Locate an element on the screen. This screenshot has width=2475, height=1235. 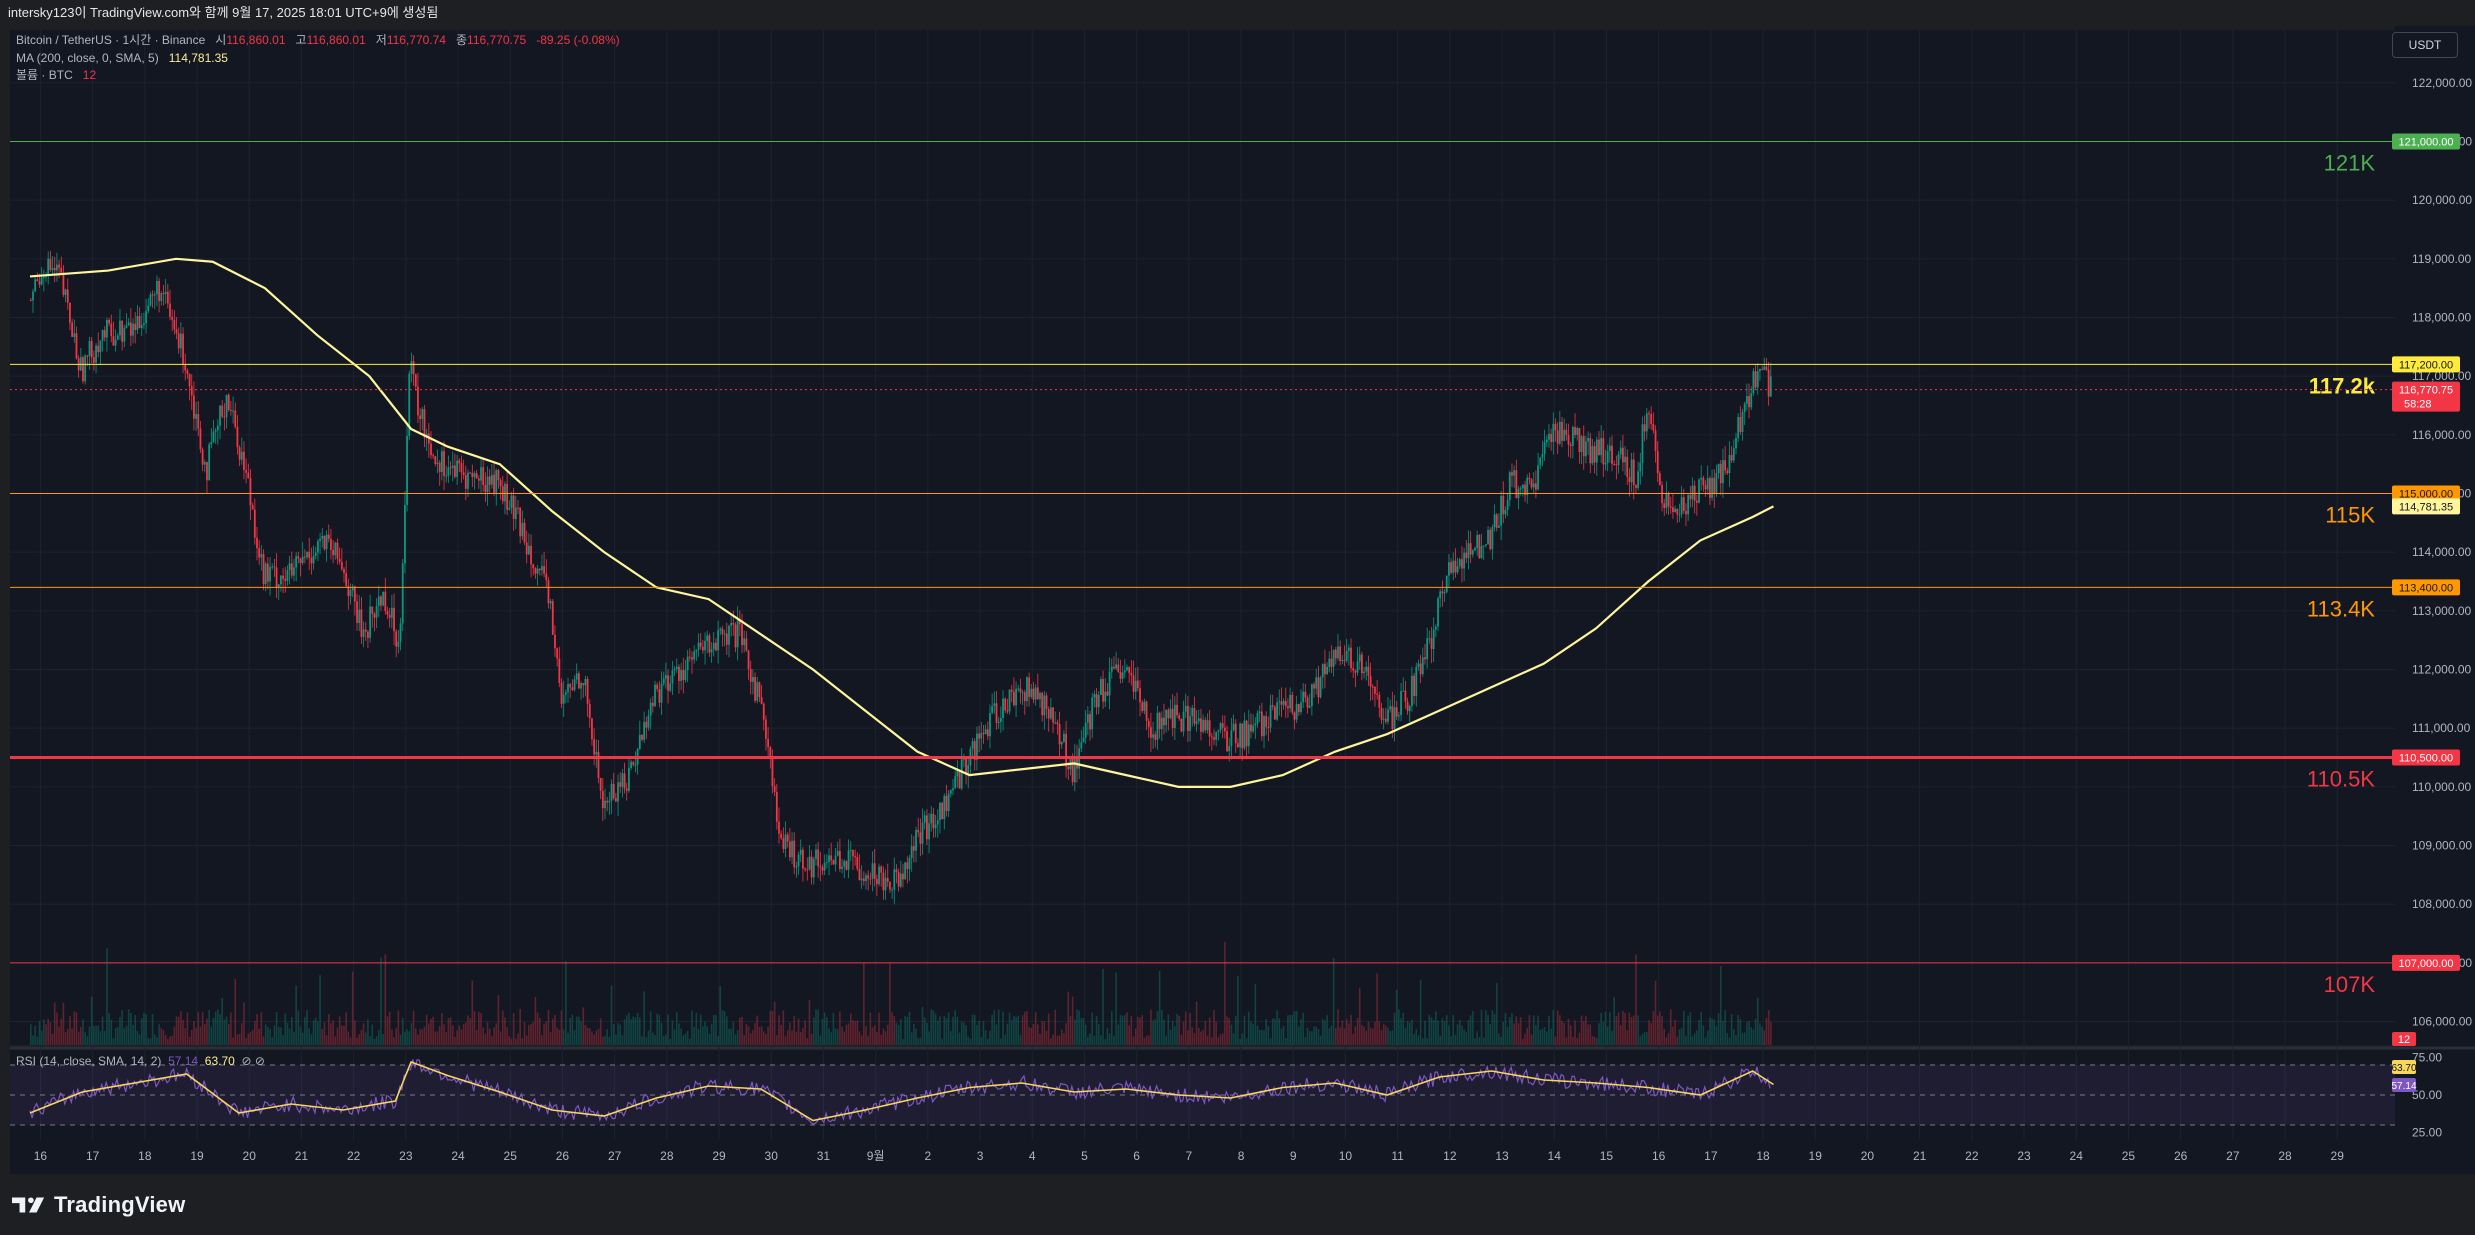
level-axis-label: 117,200.00 is located at coordinates (2426, 365).